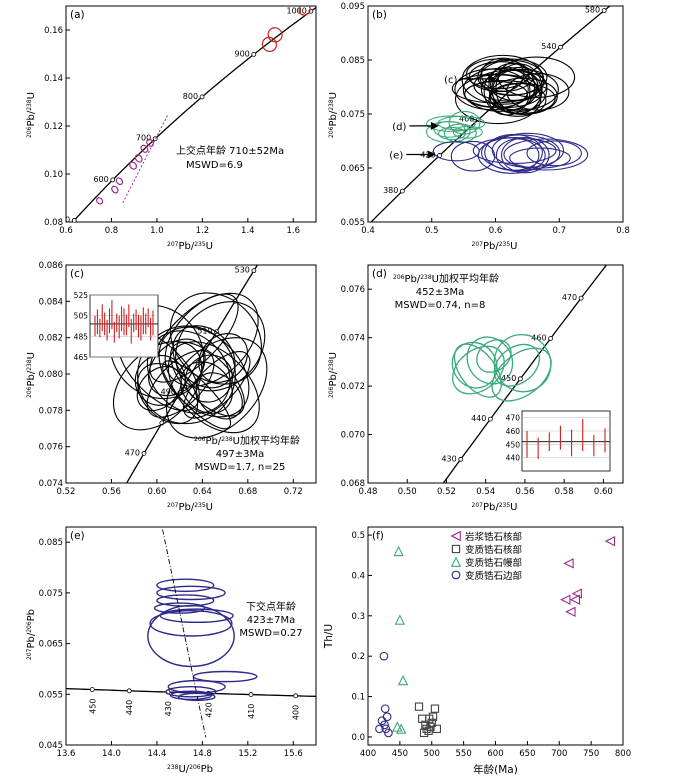 The image size is (700, 777). Describe the element at coordinates (379, 15) in the screenshot. I see `panel-label: (b)` at that location.